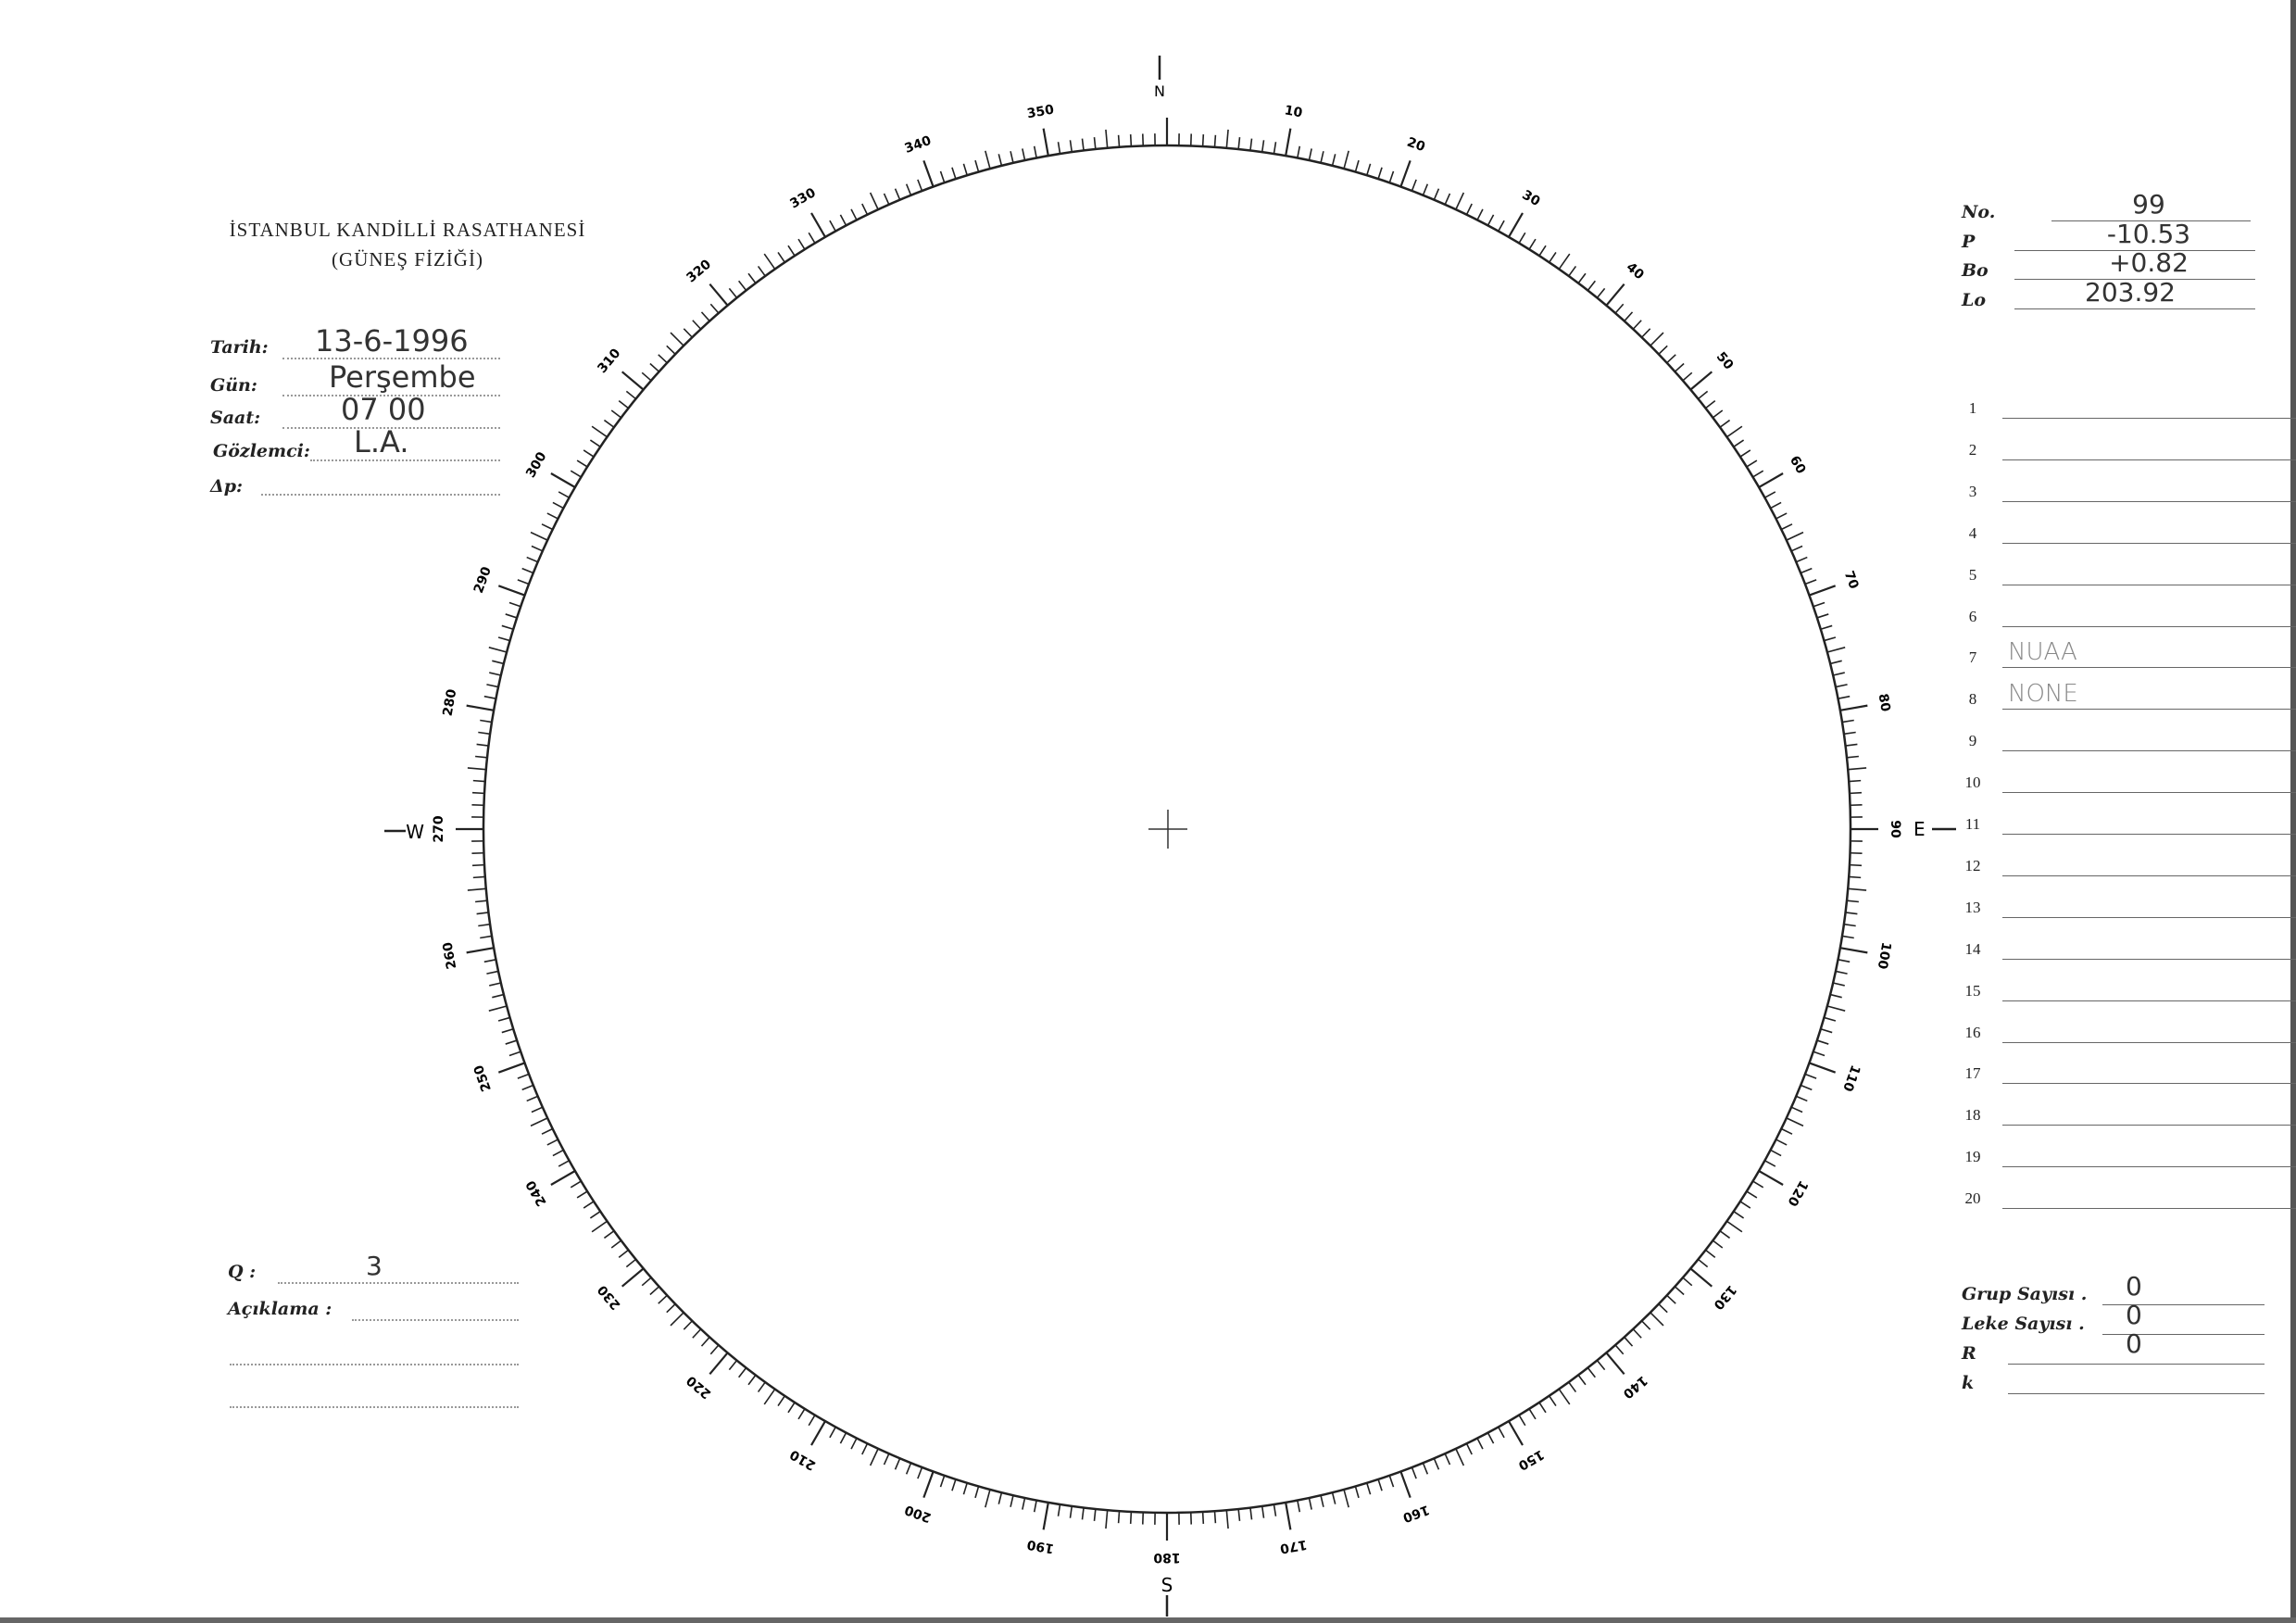  Describe the element at coordinates (1969, 1353) in the screenshot. I see `r-label: R` at that location.